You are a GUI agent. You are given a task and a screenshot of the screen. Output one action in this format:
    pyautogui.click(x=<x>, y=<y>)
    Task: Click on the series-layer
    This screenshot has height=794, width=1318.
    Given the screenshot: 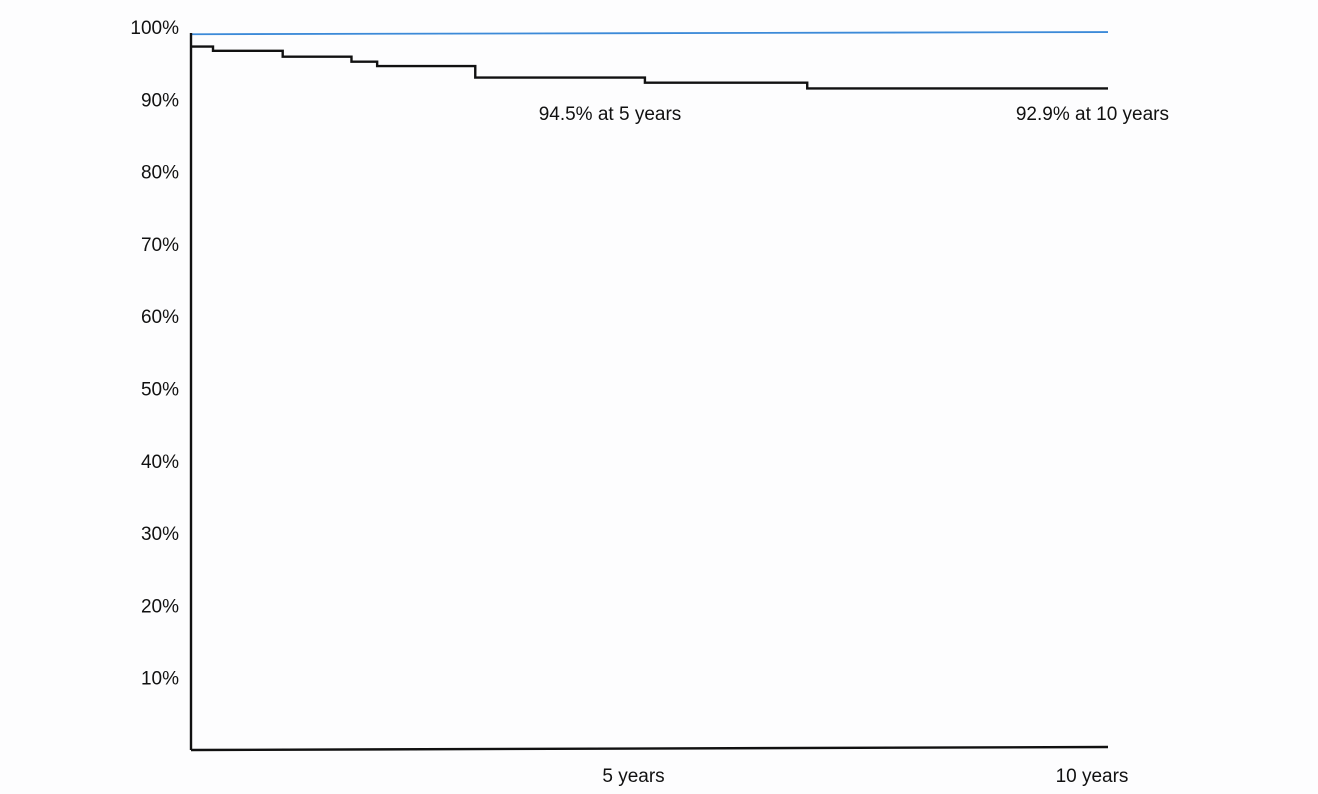 What is the action you would take?
    pyautogui.click(x=649, y=60)
    